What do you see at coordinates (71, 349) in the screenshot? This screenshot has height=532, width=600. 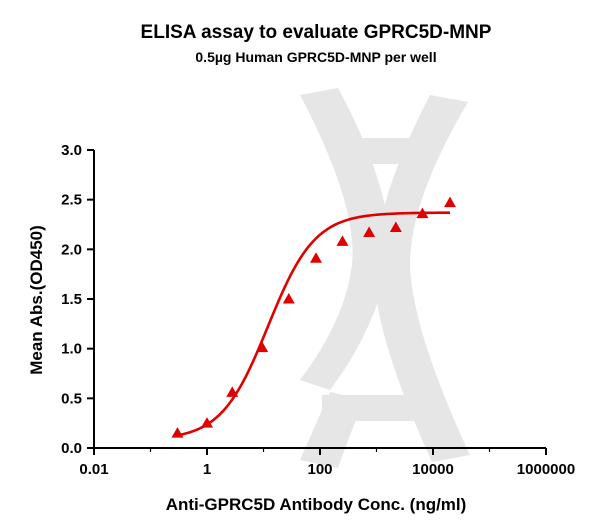 I see `y-tick-label: 1.0` at bounding box center [71, 349].